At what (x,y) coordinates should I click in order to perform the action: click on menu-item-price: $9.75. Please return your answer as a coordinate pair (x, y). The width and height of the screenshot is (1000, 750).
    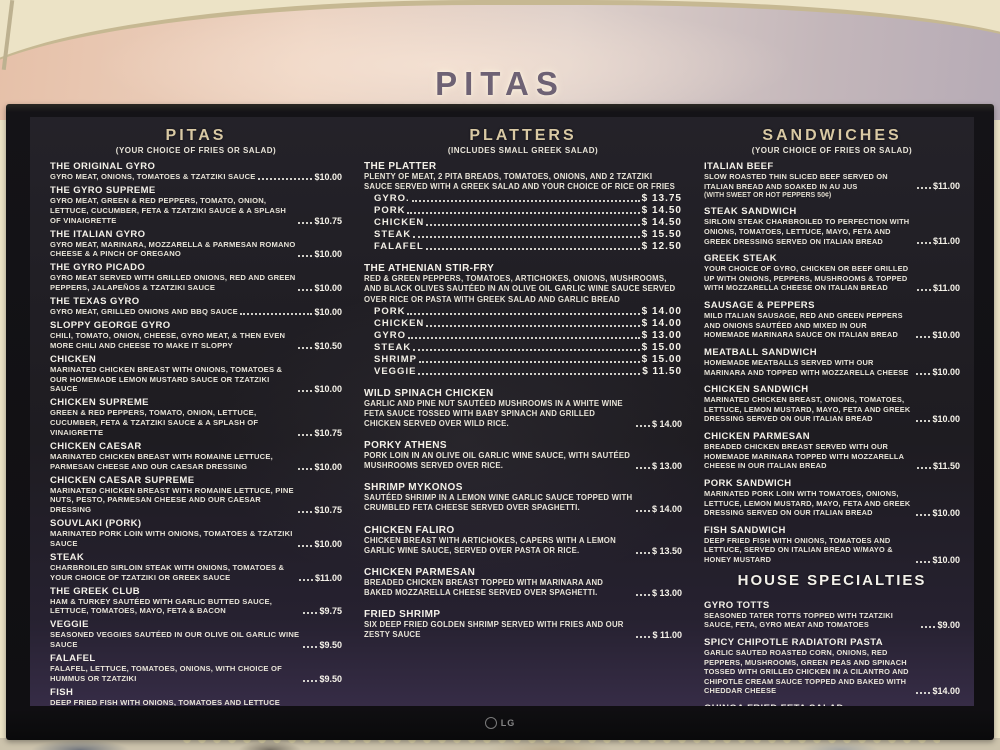
    Looking at the image, I should click on (330, 611).